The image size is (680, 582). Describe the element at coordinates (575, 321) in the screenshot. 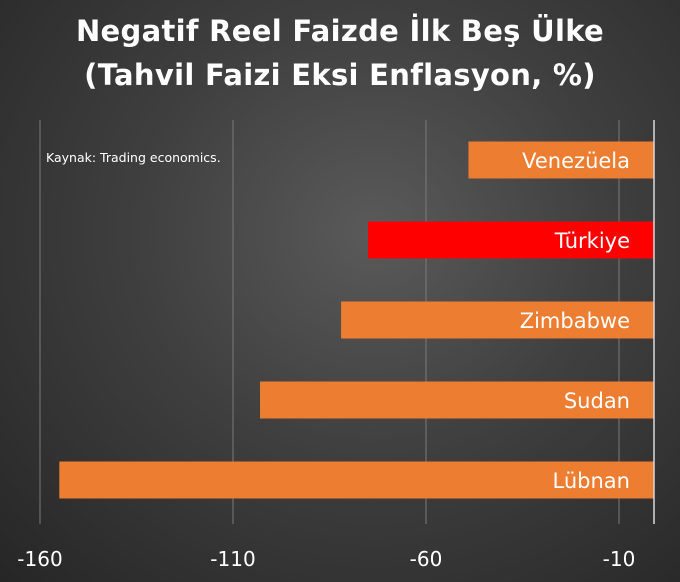

I see `category-label: Zimbabwe` at that location.